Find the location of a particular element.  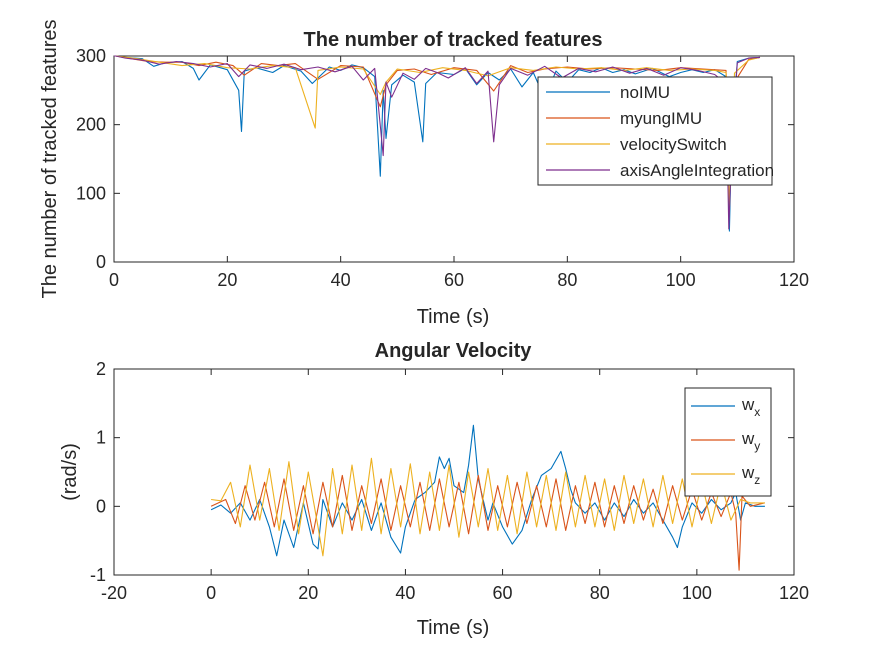

legend-label-wz: wz is located at coordinates (750, 475).